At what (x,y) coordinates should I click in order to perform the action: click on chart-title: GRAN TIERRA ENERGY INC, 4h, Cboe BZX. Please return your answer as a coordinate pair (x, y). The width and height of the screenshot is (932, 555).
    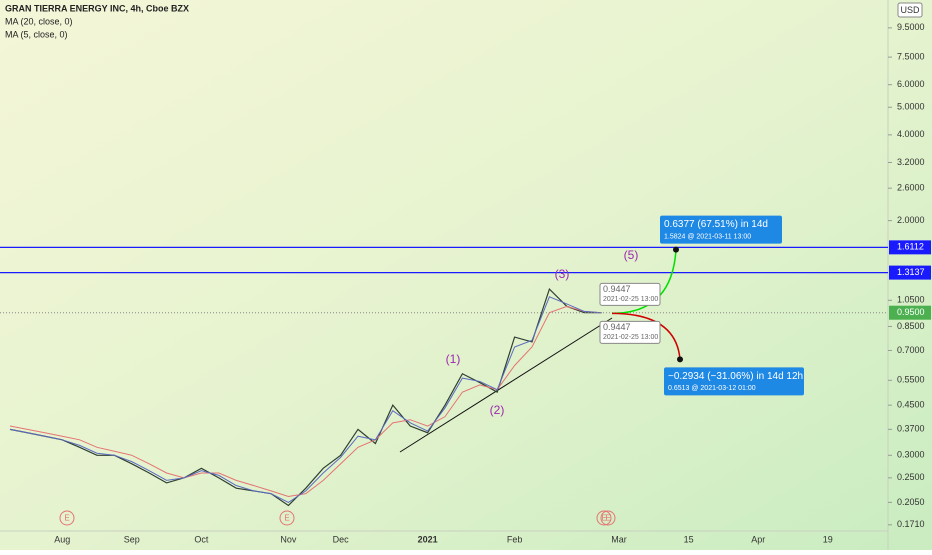
    Looking at the image, I should click on (97, 8).